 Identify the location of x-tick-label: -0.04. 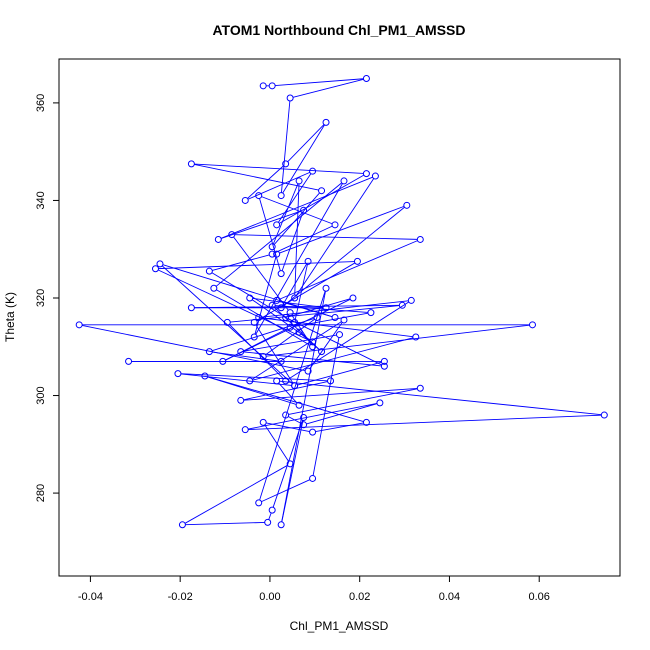
(90, 597).